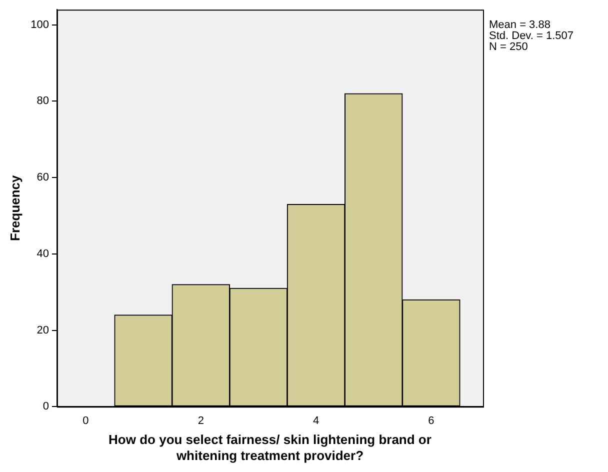 The height and width of the screenshot is (472, 608). What do you see at coordinates (270, 447) in the screenshot?
I see `x-axis-title: How do you select fairness/ skin lightening brand or whitening treatment provider?` at bounding box center [270, 447].